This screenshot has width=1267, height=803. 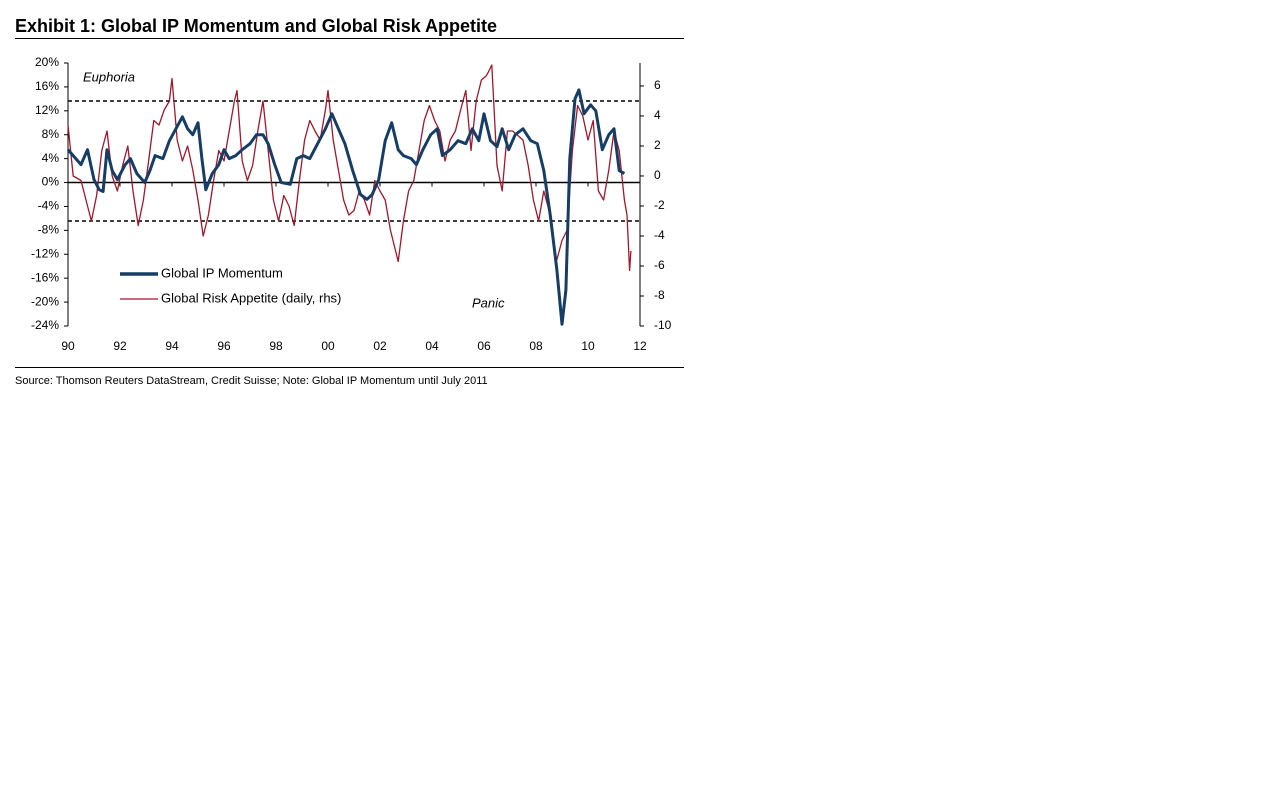 What do you see at coordinates (49, 206) in the screenshot?
I see `y-tick-label: -4%` at bounding box center [49, 206].